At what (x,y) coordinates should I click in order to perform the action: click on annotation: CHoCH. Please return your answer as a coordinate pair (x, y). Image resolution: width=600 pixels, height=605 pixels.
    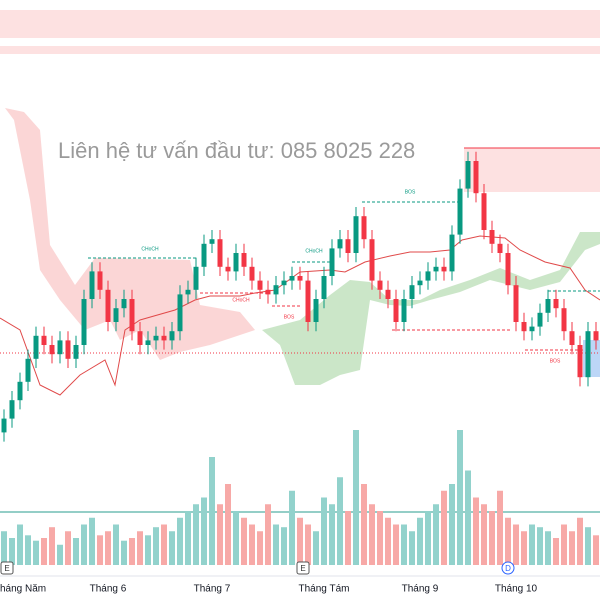
    Looking at the image, I should click on (241, 300).